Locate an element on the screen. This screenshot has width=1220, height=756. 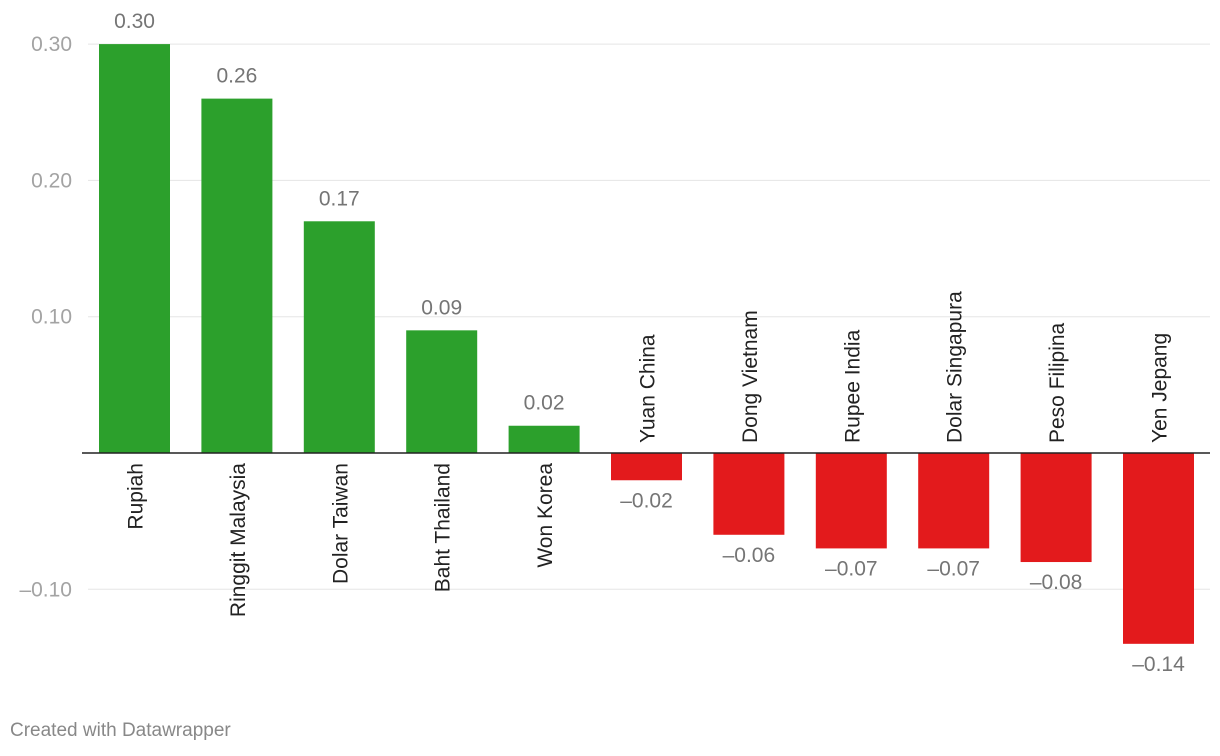
category-label: Rupiah is located at coordinates (136, 496).